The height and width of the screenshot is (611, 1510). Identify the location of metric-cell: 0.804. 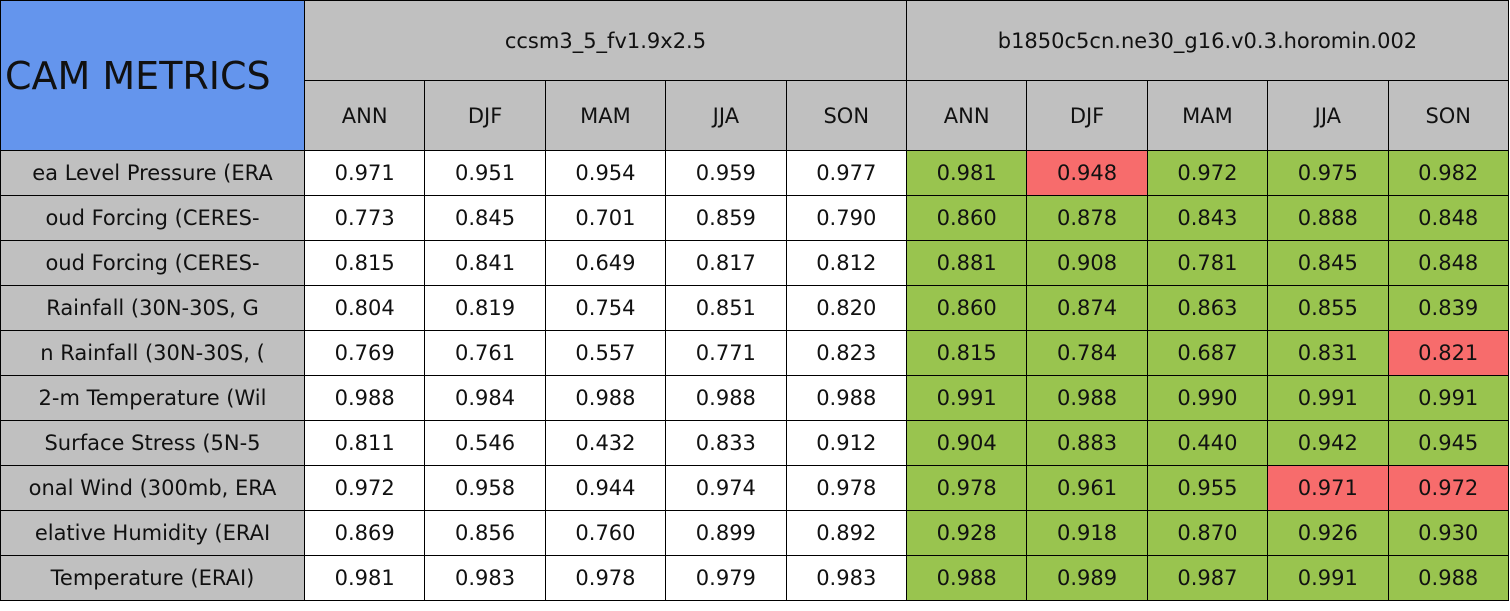
(364, 308).